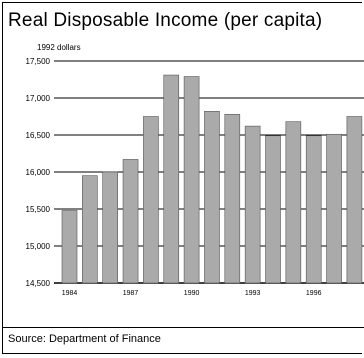 The width and height of the screenshot is (364, 358). What do you see at coordinates (38, 246) in the screenshot?
I see `y-tick-label: 15,000` at bounding box center [38, 246].